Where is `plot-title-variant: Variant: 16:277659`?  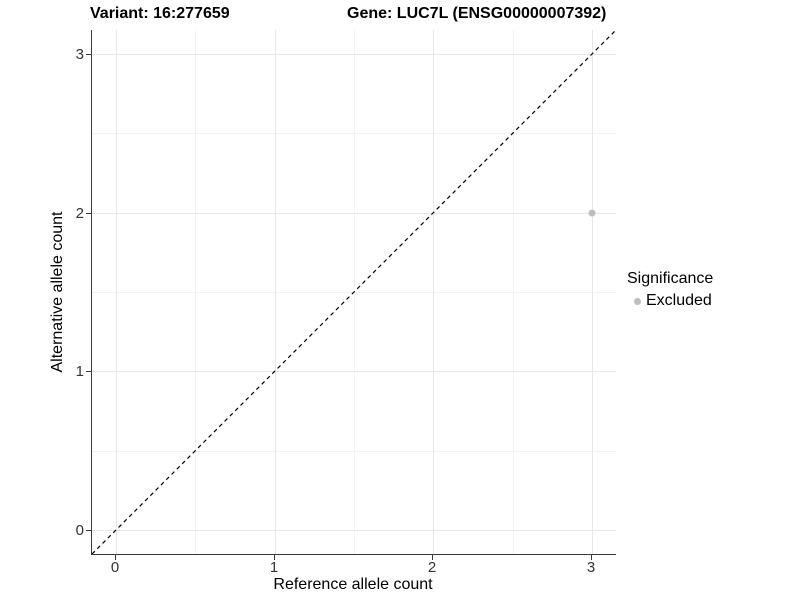 plot-title-variant: Variant: 16:277659 is located at coordinates (160, 13).